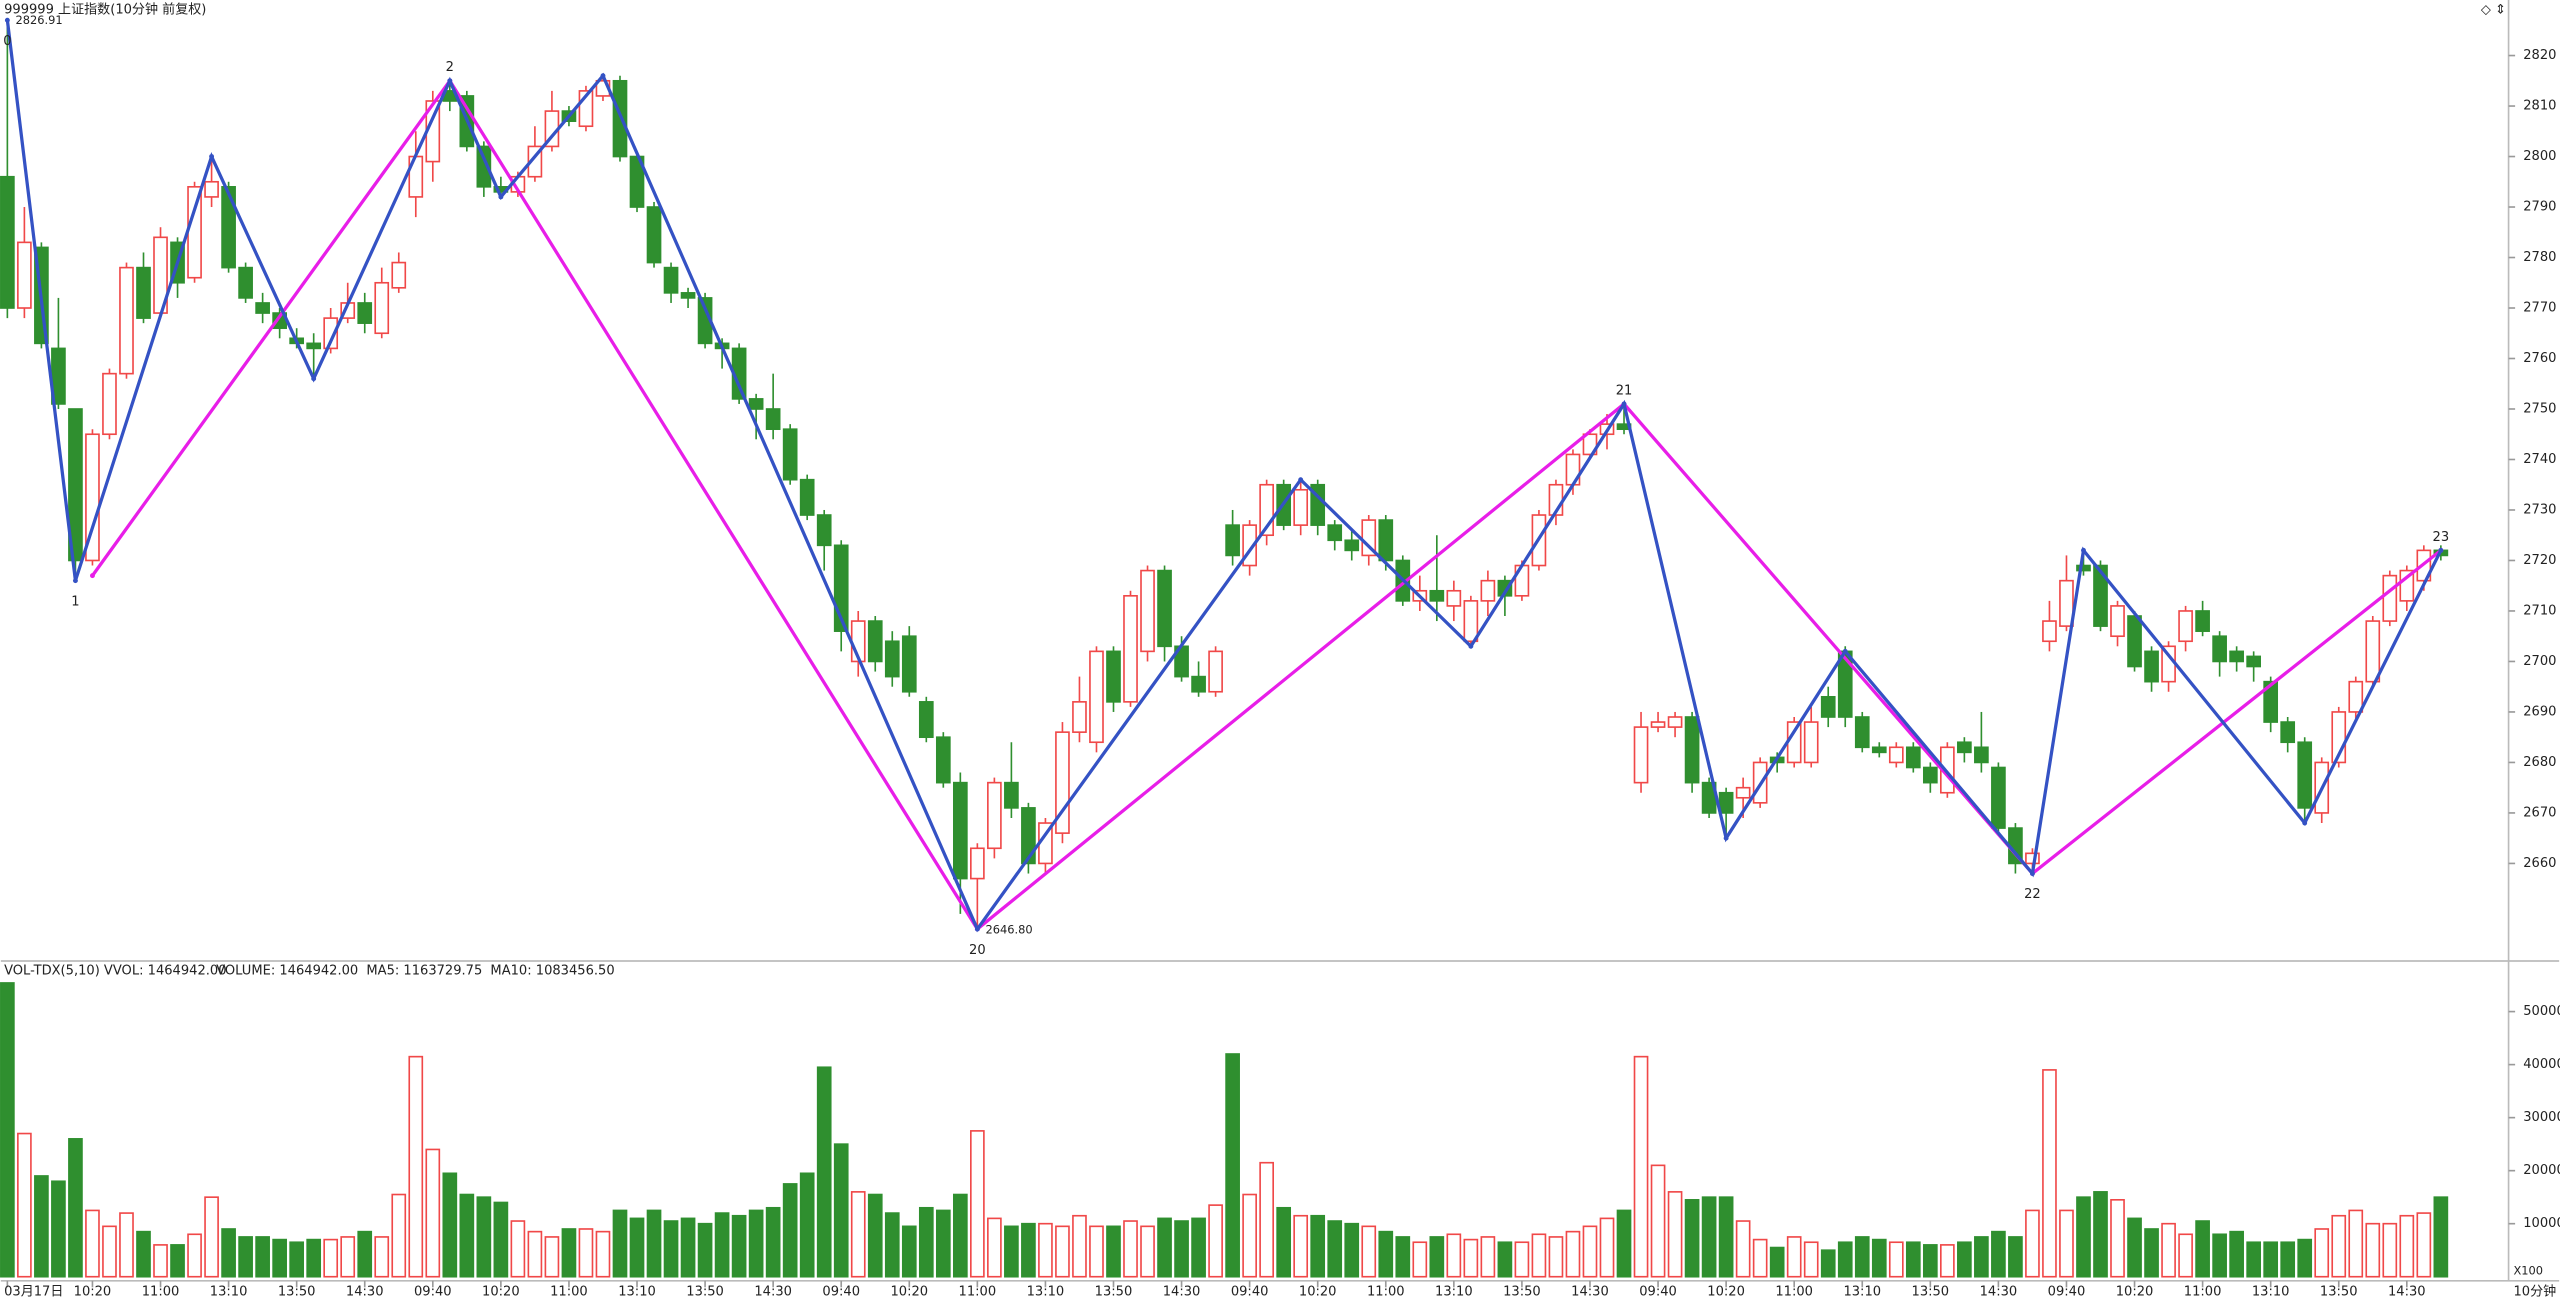 The width and height of the screenshot is (2560, 1302). Describe the element at coordinates (2032, 894) in the screenshot. I see `point-label: 22` at that location.